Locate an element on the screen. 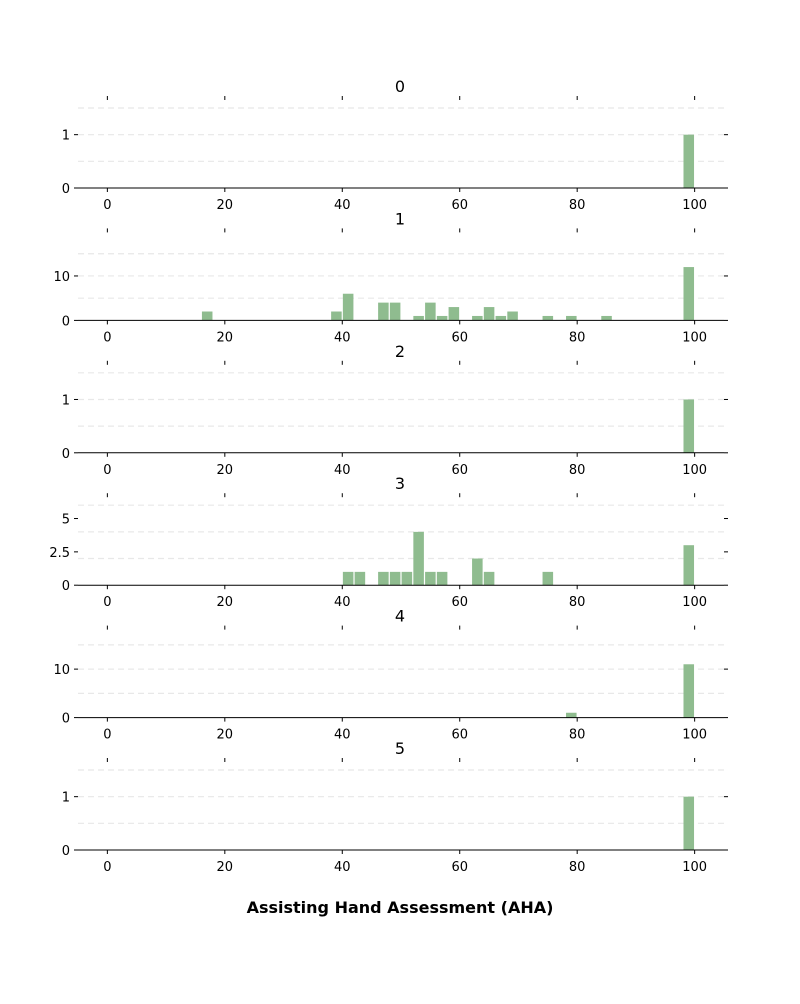  panel-1: 0 20 40 60 80 100 0 10 1 is located at coordinates (390, 277).